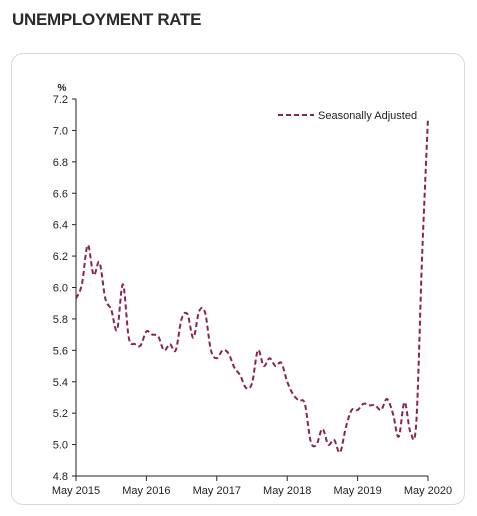  What do you see at coordinates (357, 491) in the screenshot?
I see `x-tick-label: May 2019` at bounding box center [357, 491].